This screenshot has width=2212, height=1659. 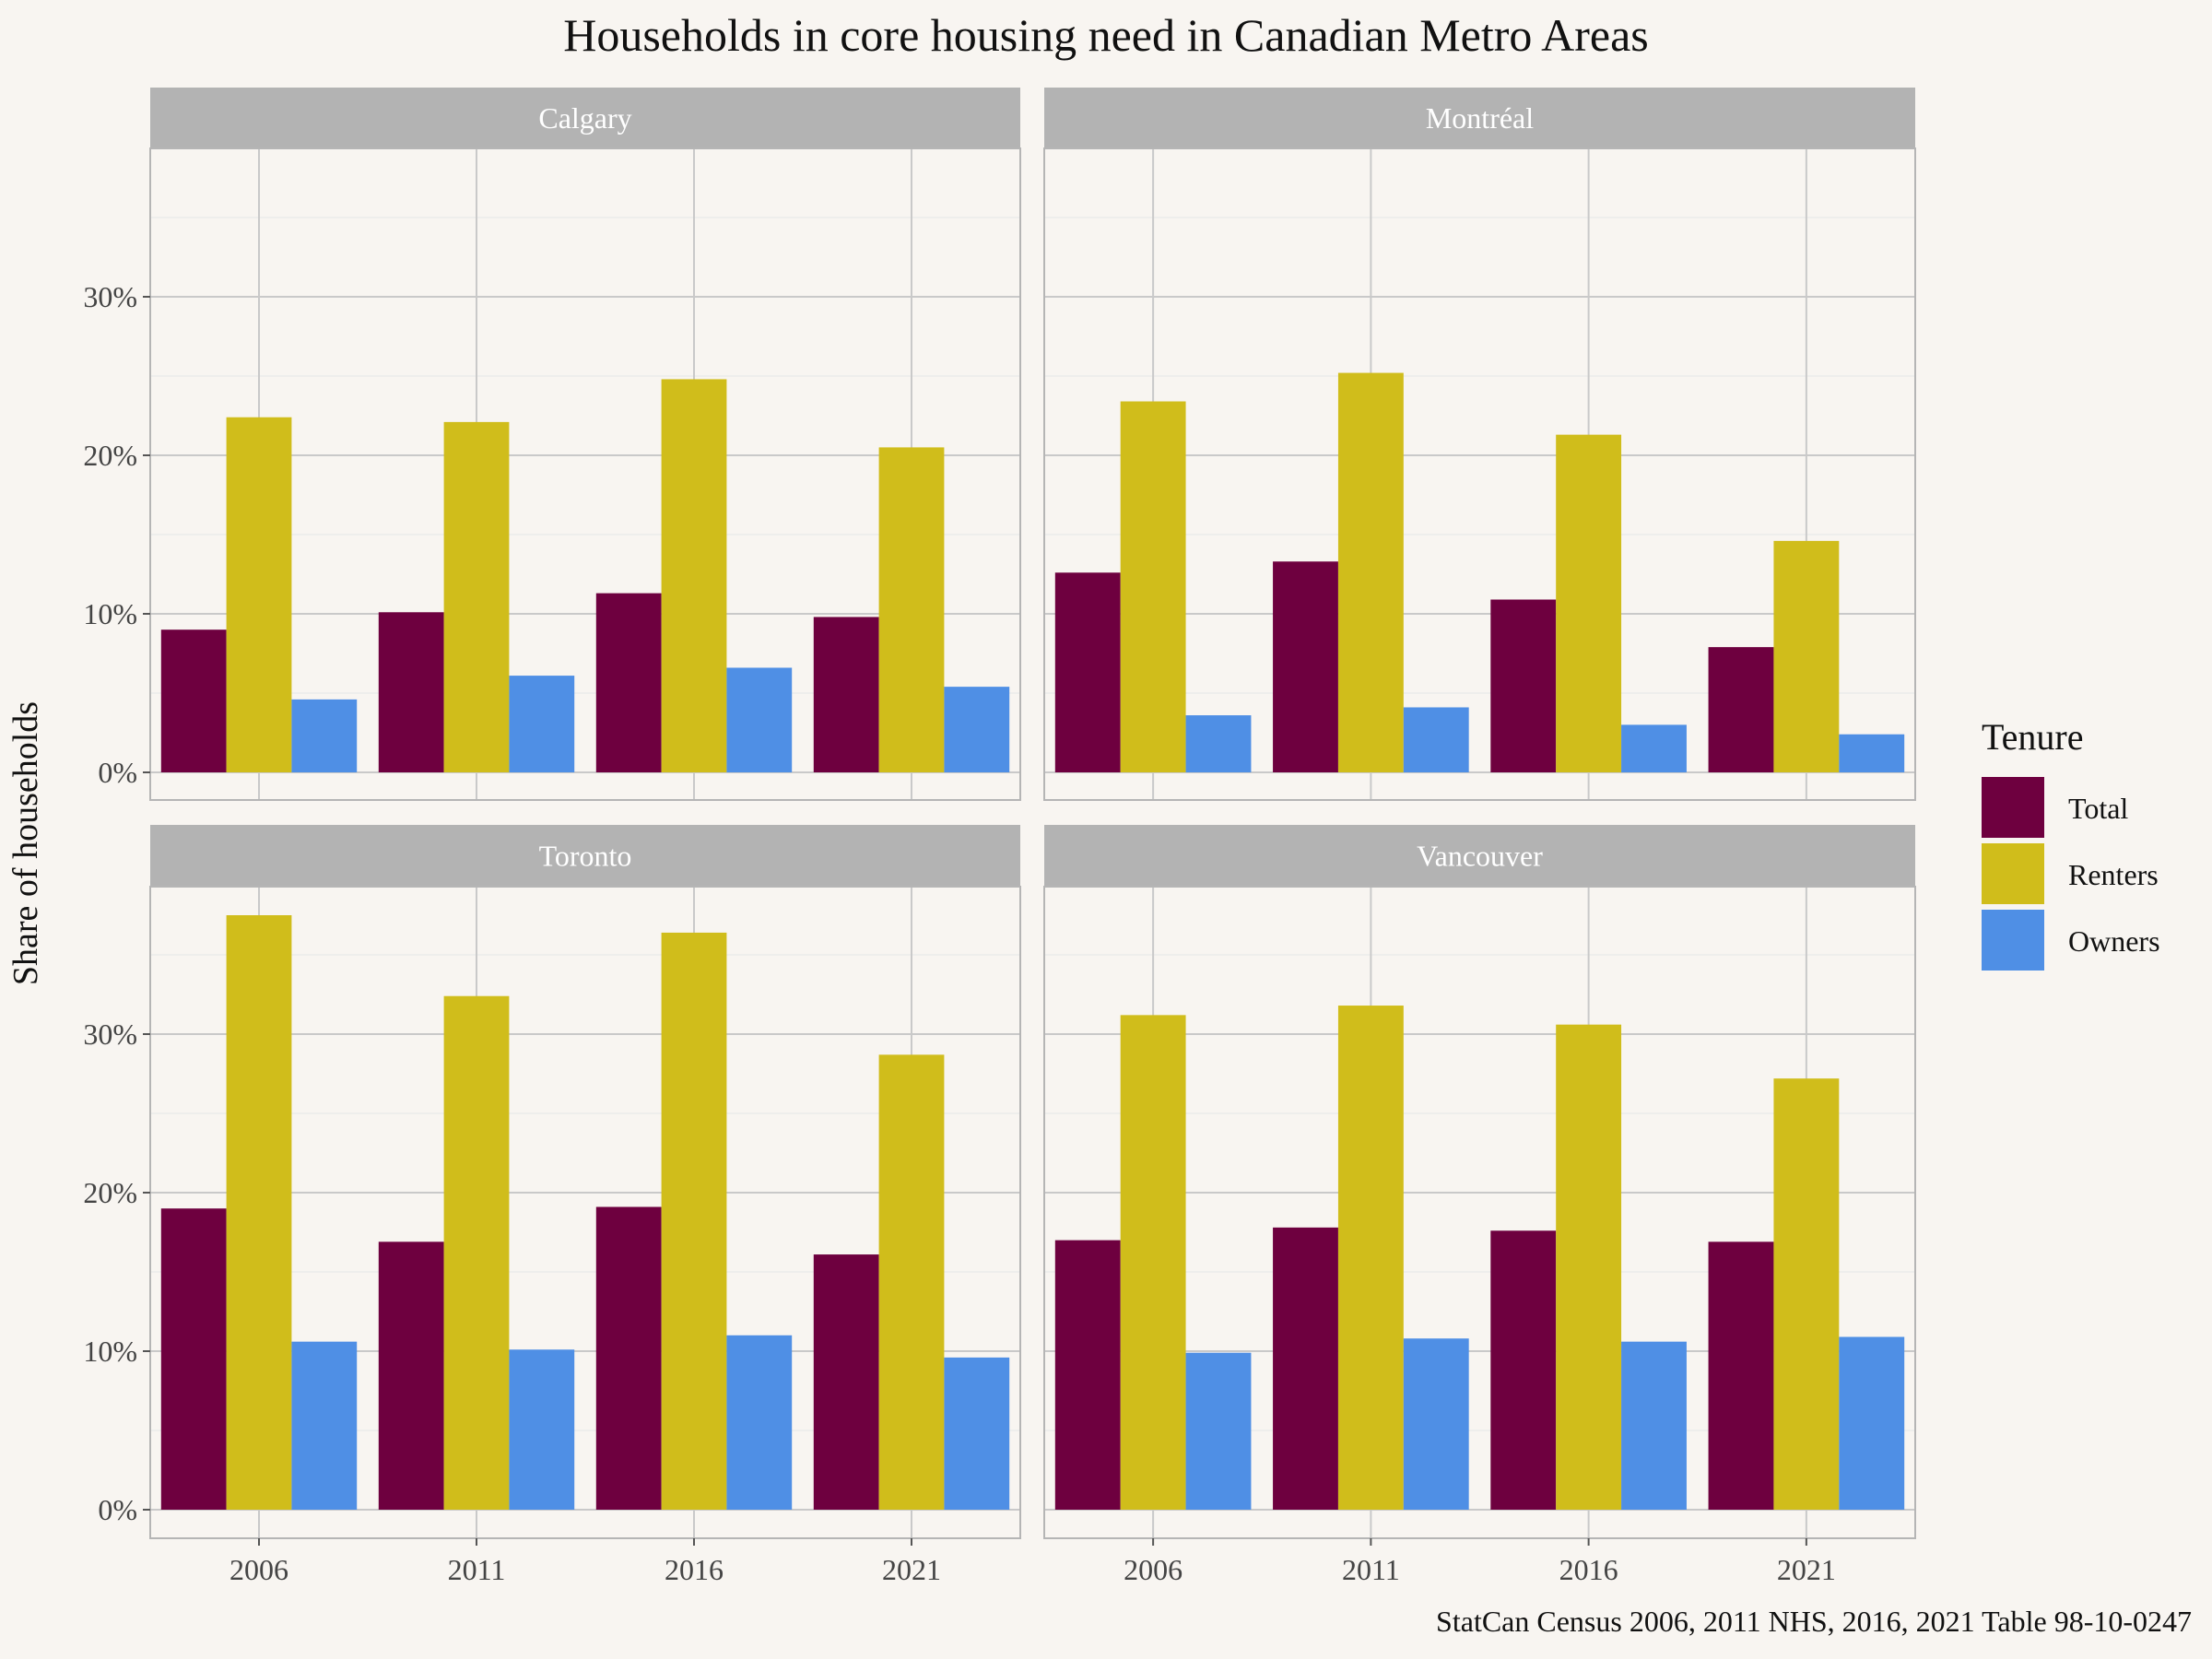 I want to click on legend-label-owners: Owners, so click(x=2114, y=941).